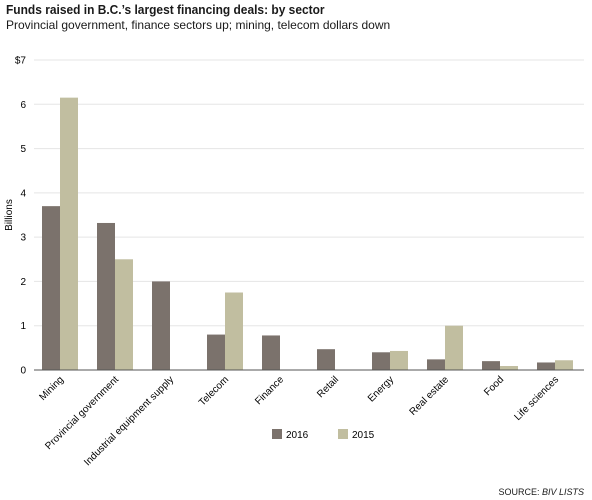  What do you see at coordinates (23, 371) in the screenshot?
I see `y-tick-label: 0` at bounding box center [23, 371].